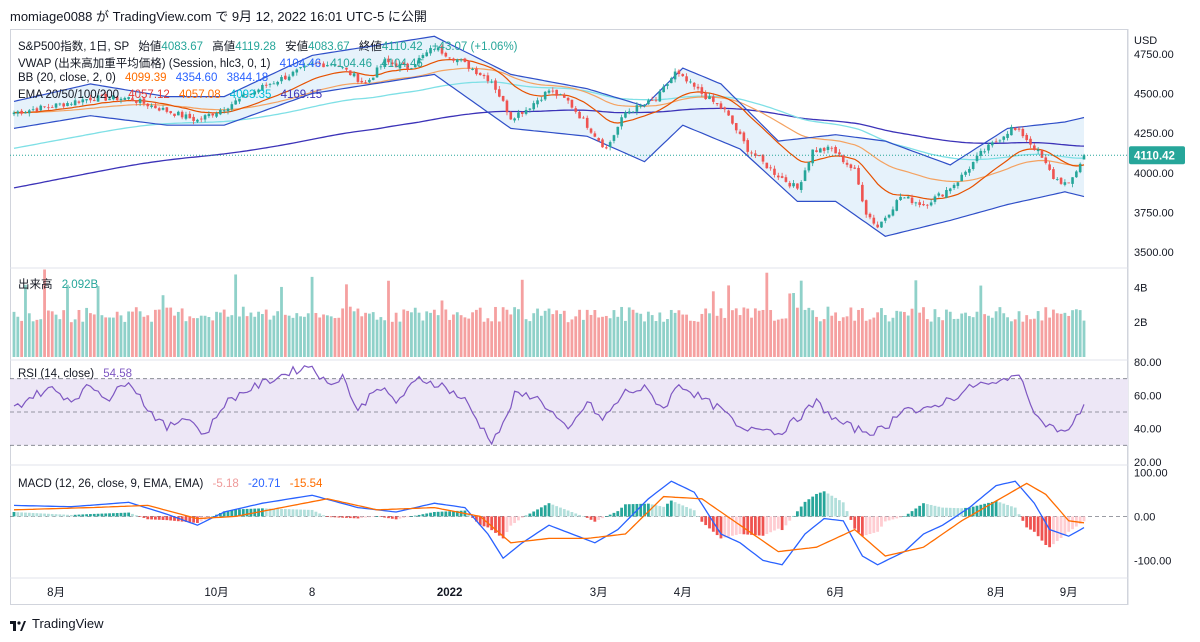 The height and width of the screenshot is (642, 1200). Describe the element at coordinates (75, 374) in the screenshot. I see `legend-rsi: RSI (14, close) 54.58` at that location.